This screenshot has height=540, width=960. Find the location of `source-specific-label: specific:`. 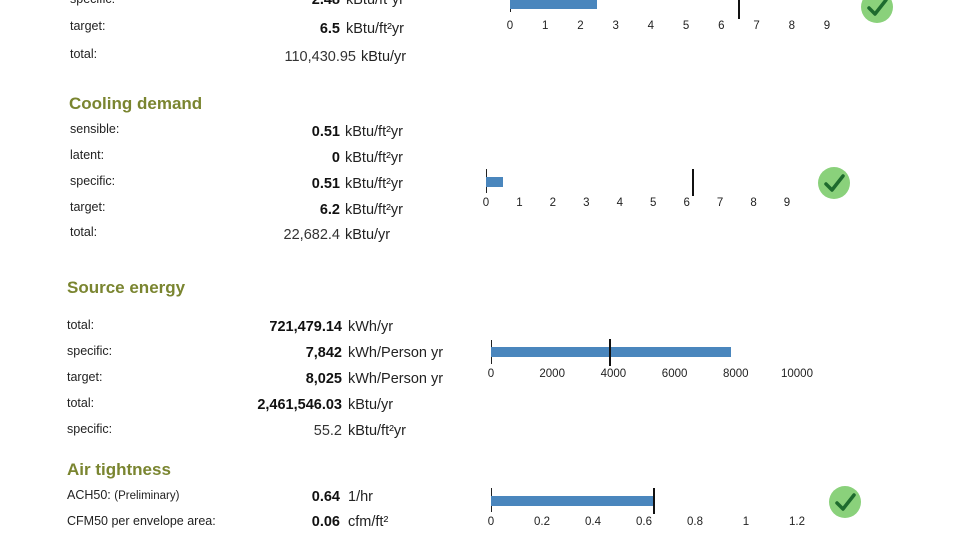

source-specific-label: specific: is located at coordinates (90, 351).